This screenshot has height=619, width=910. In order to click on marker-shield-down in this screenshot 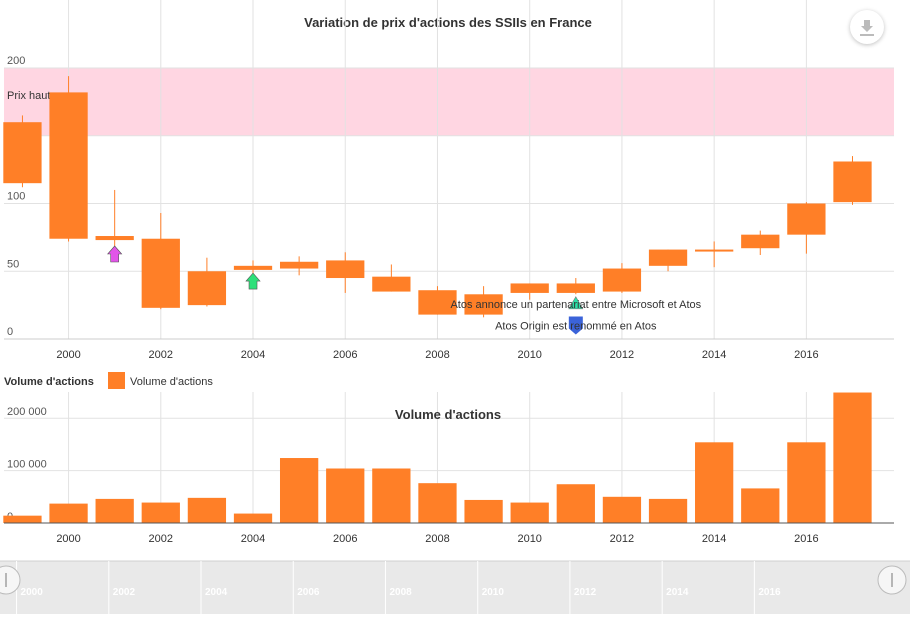, I will do `click(575, 325)`.